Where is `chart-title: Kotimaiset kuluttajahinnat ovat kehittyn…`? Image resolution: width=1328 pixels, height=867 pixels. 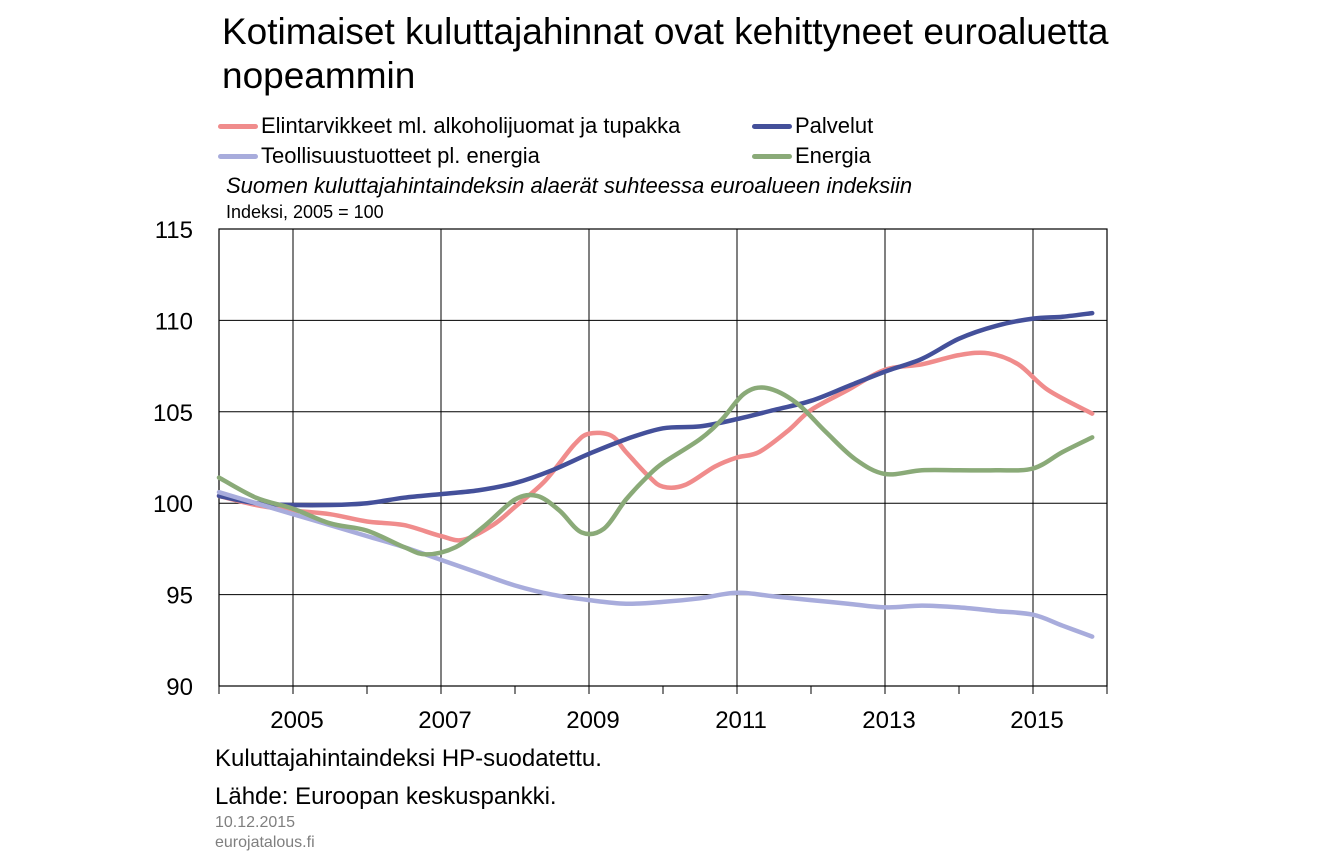 chart-title: Kotimaiset kuluttajahinnat ovat kehittyn… is located at coordinates (665, 53).